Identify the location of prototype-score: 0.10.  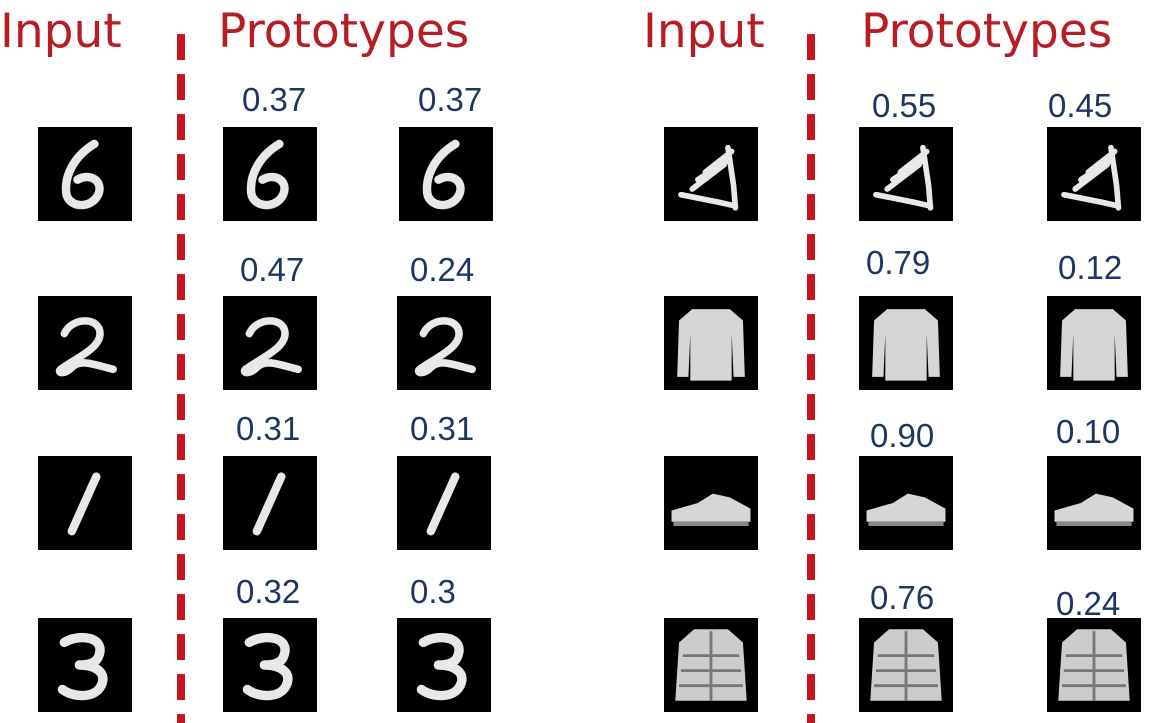
(1088, 431).